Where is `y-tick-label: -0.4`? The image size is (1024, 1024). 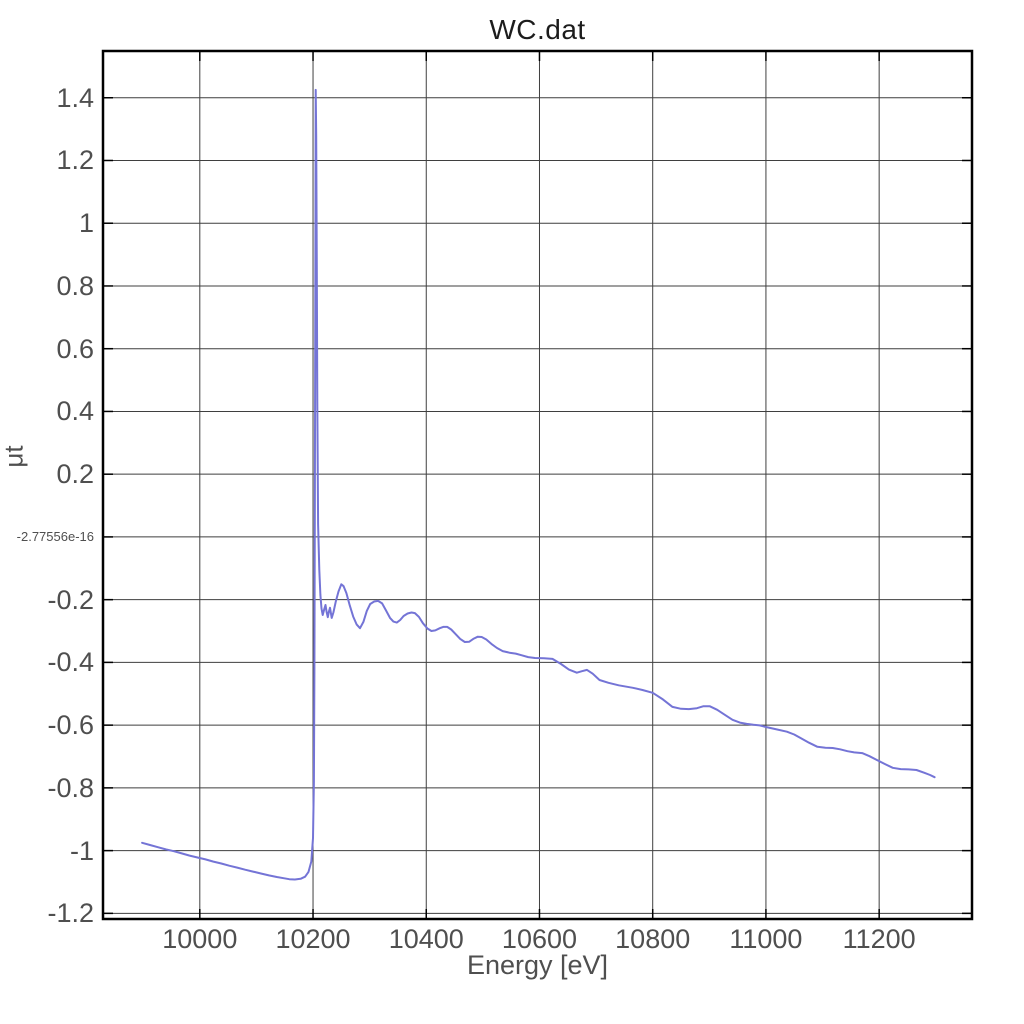
y-tick-label: -0.4 is located at coordinates (70, 662).